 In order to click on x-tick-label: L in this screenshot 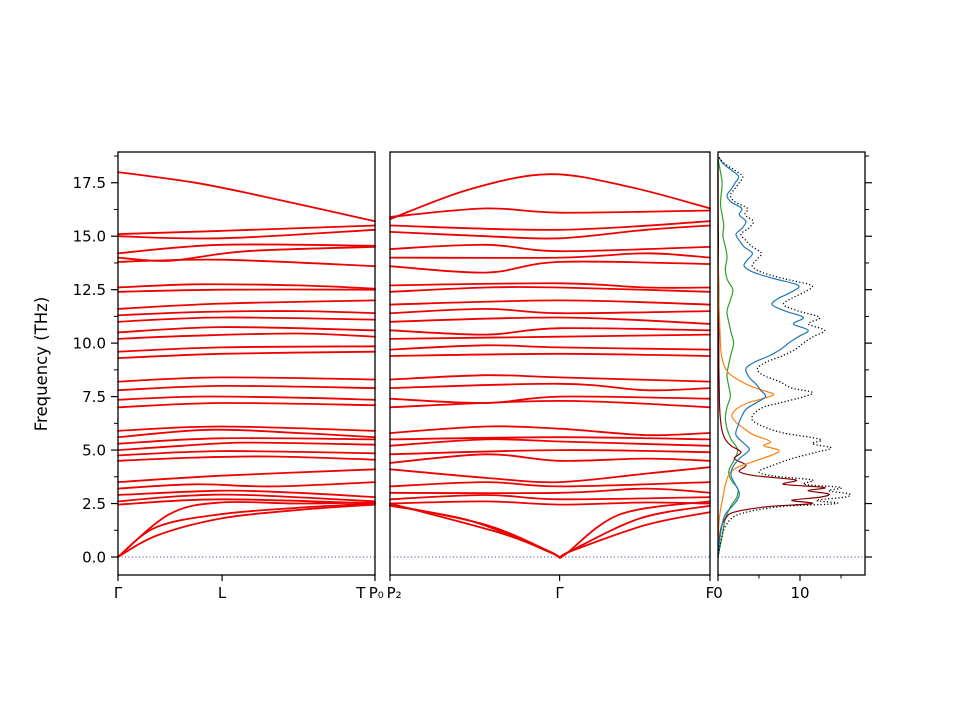, I will do `click(222, 593)`.